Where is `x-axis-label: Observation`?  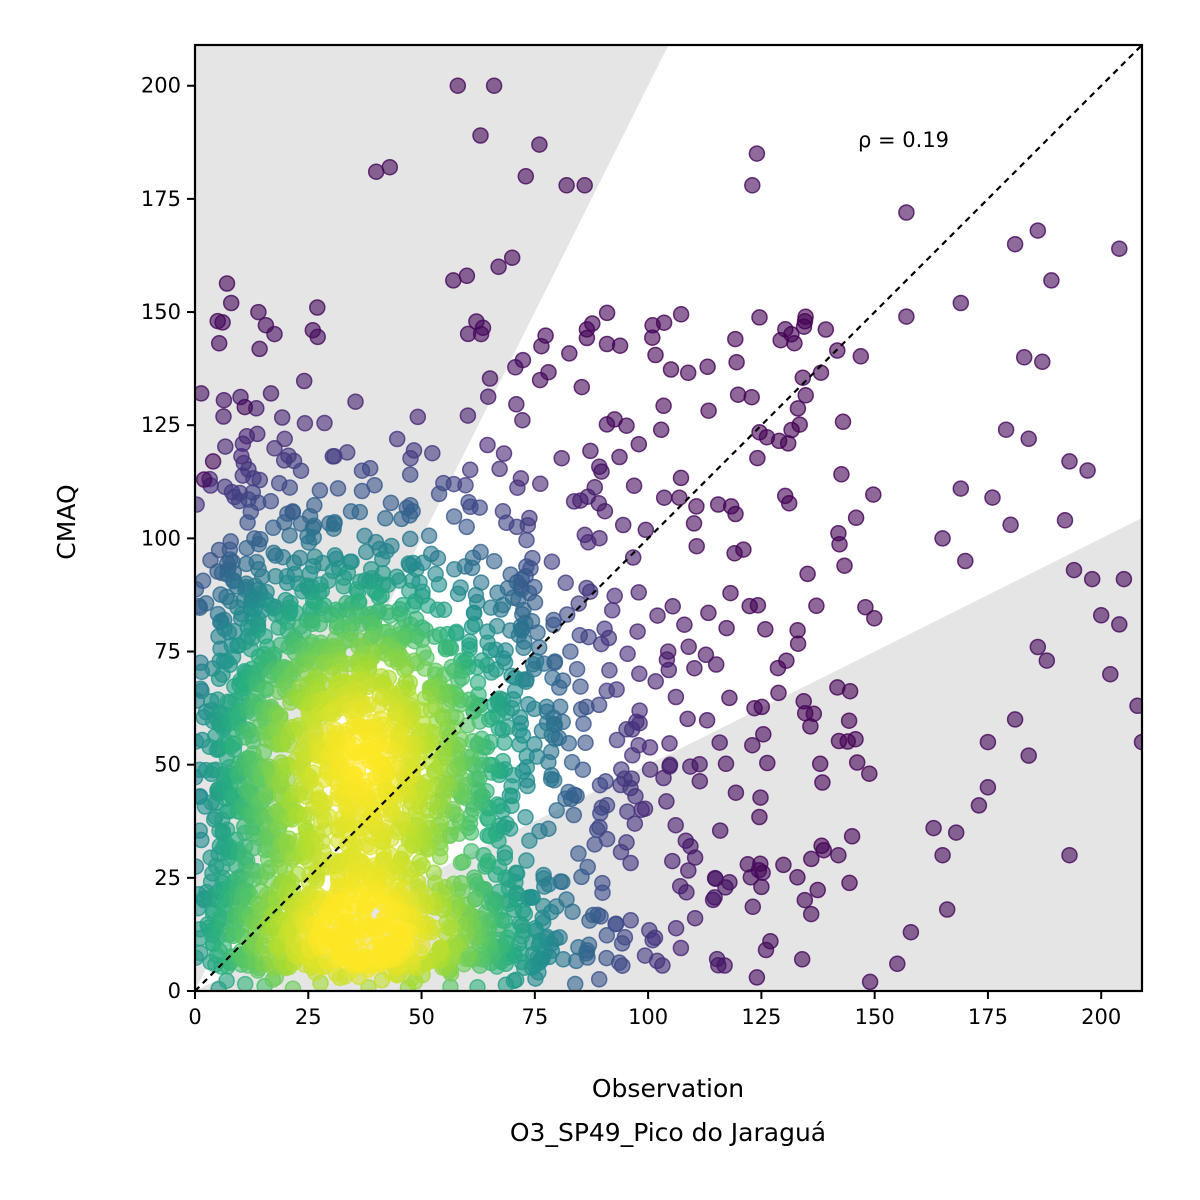
x-axis-label: Observation is located at coordinates (668, 1088).